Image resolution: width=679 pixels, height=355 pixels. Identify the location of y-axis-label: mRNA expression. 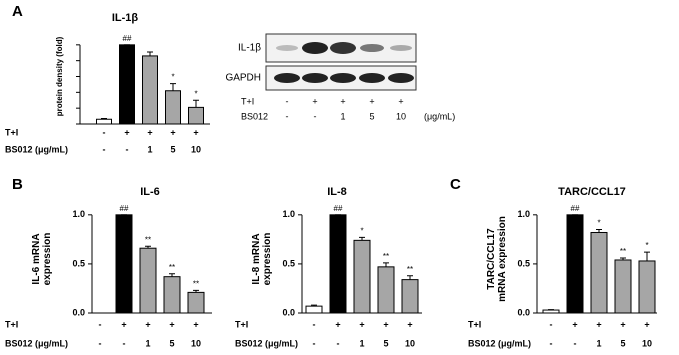
(502, 259).